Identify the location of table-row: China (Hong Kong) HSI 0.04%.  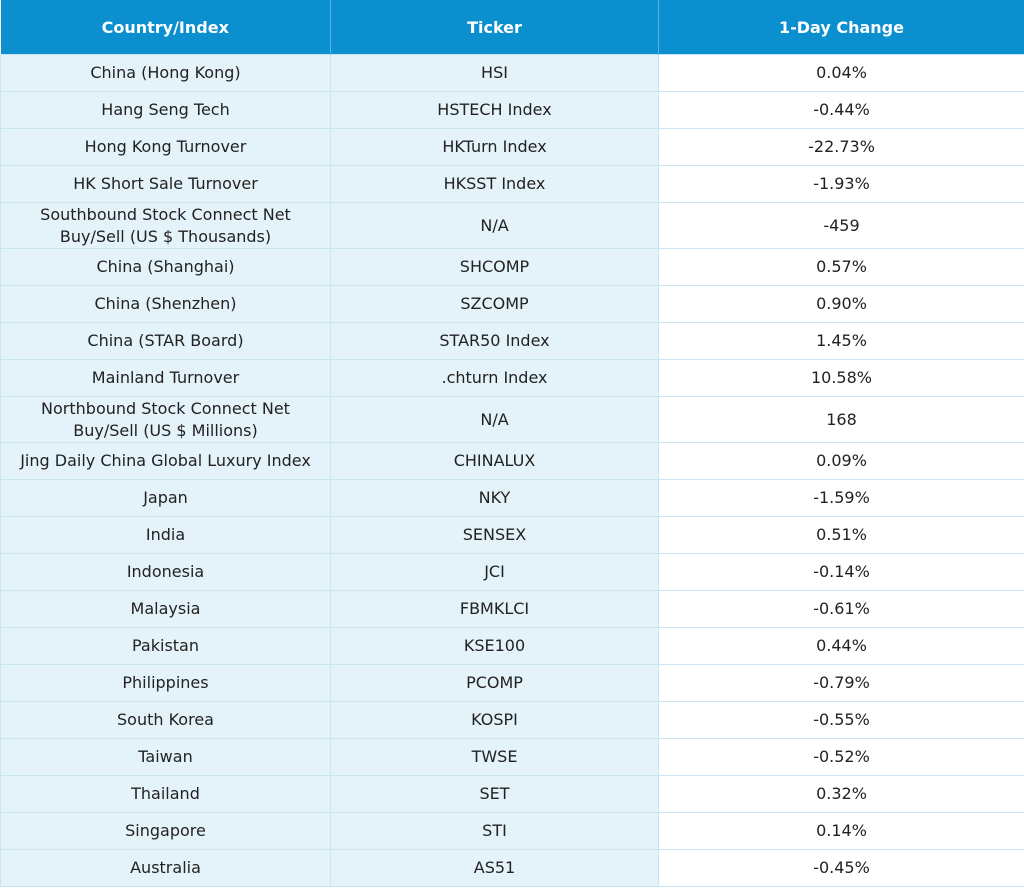
(512, 73).